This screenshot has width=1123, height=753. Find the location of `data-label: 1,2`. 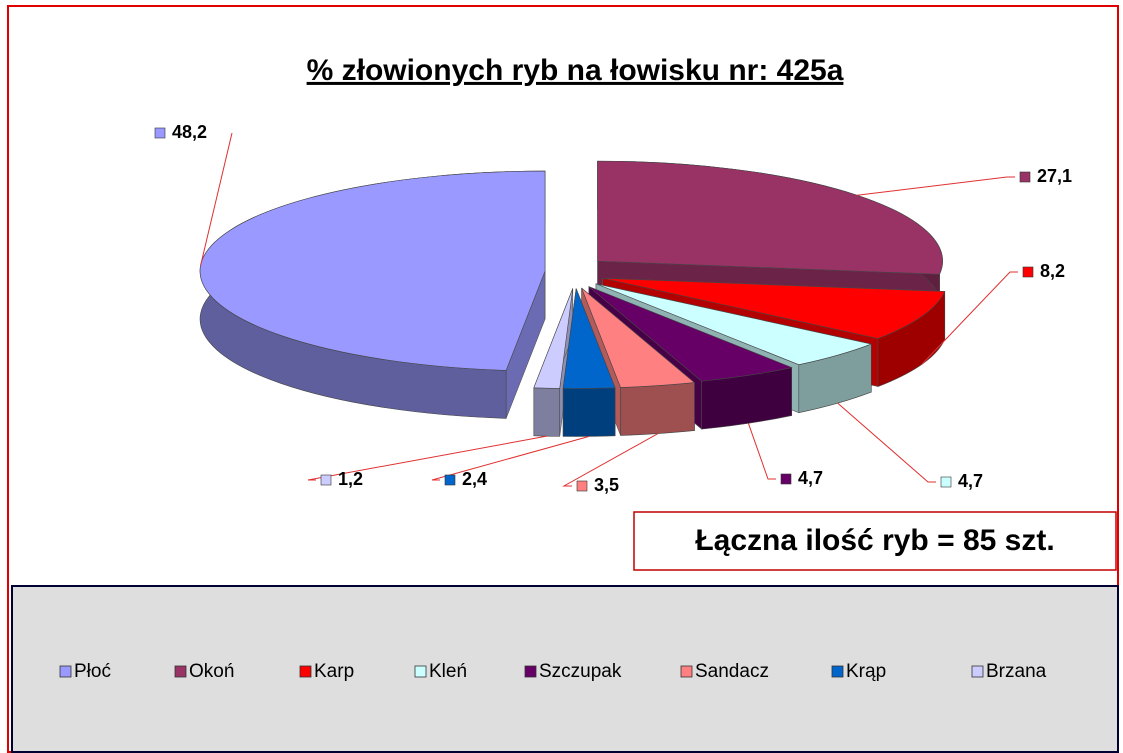

data-label: 1,2 is located at coordinates (350, 479).